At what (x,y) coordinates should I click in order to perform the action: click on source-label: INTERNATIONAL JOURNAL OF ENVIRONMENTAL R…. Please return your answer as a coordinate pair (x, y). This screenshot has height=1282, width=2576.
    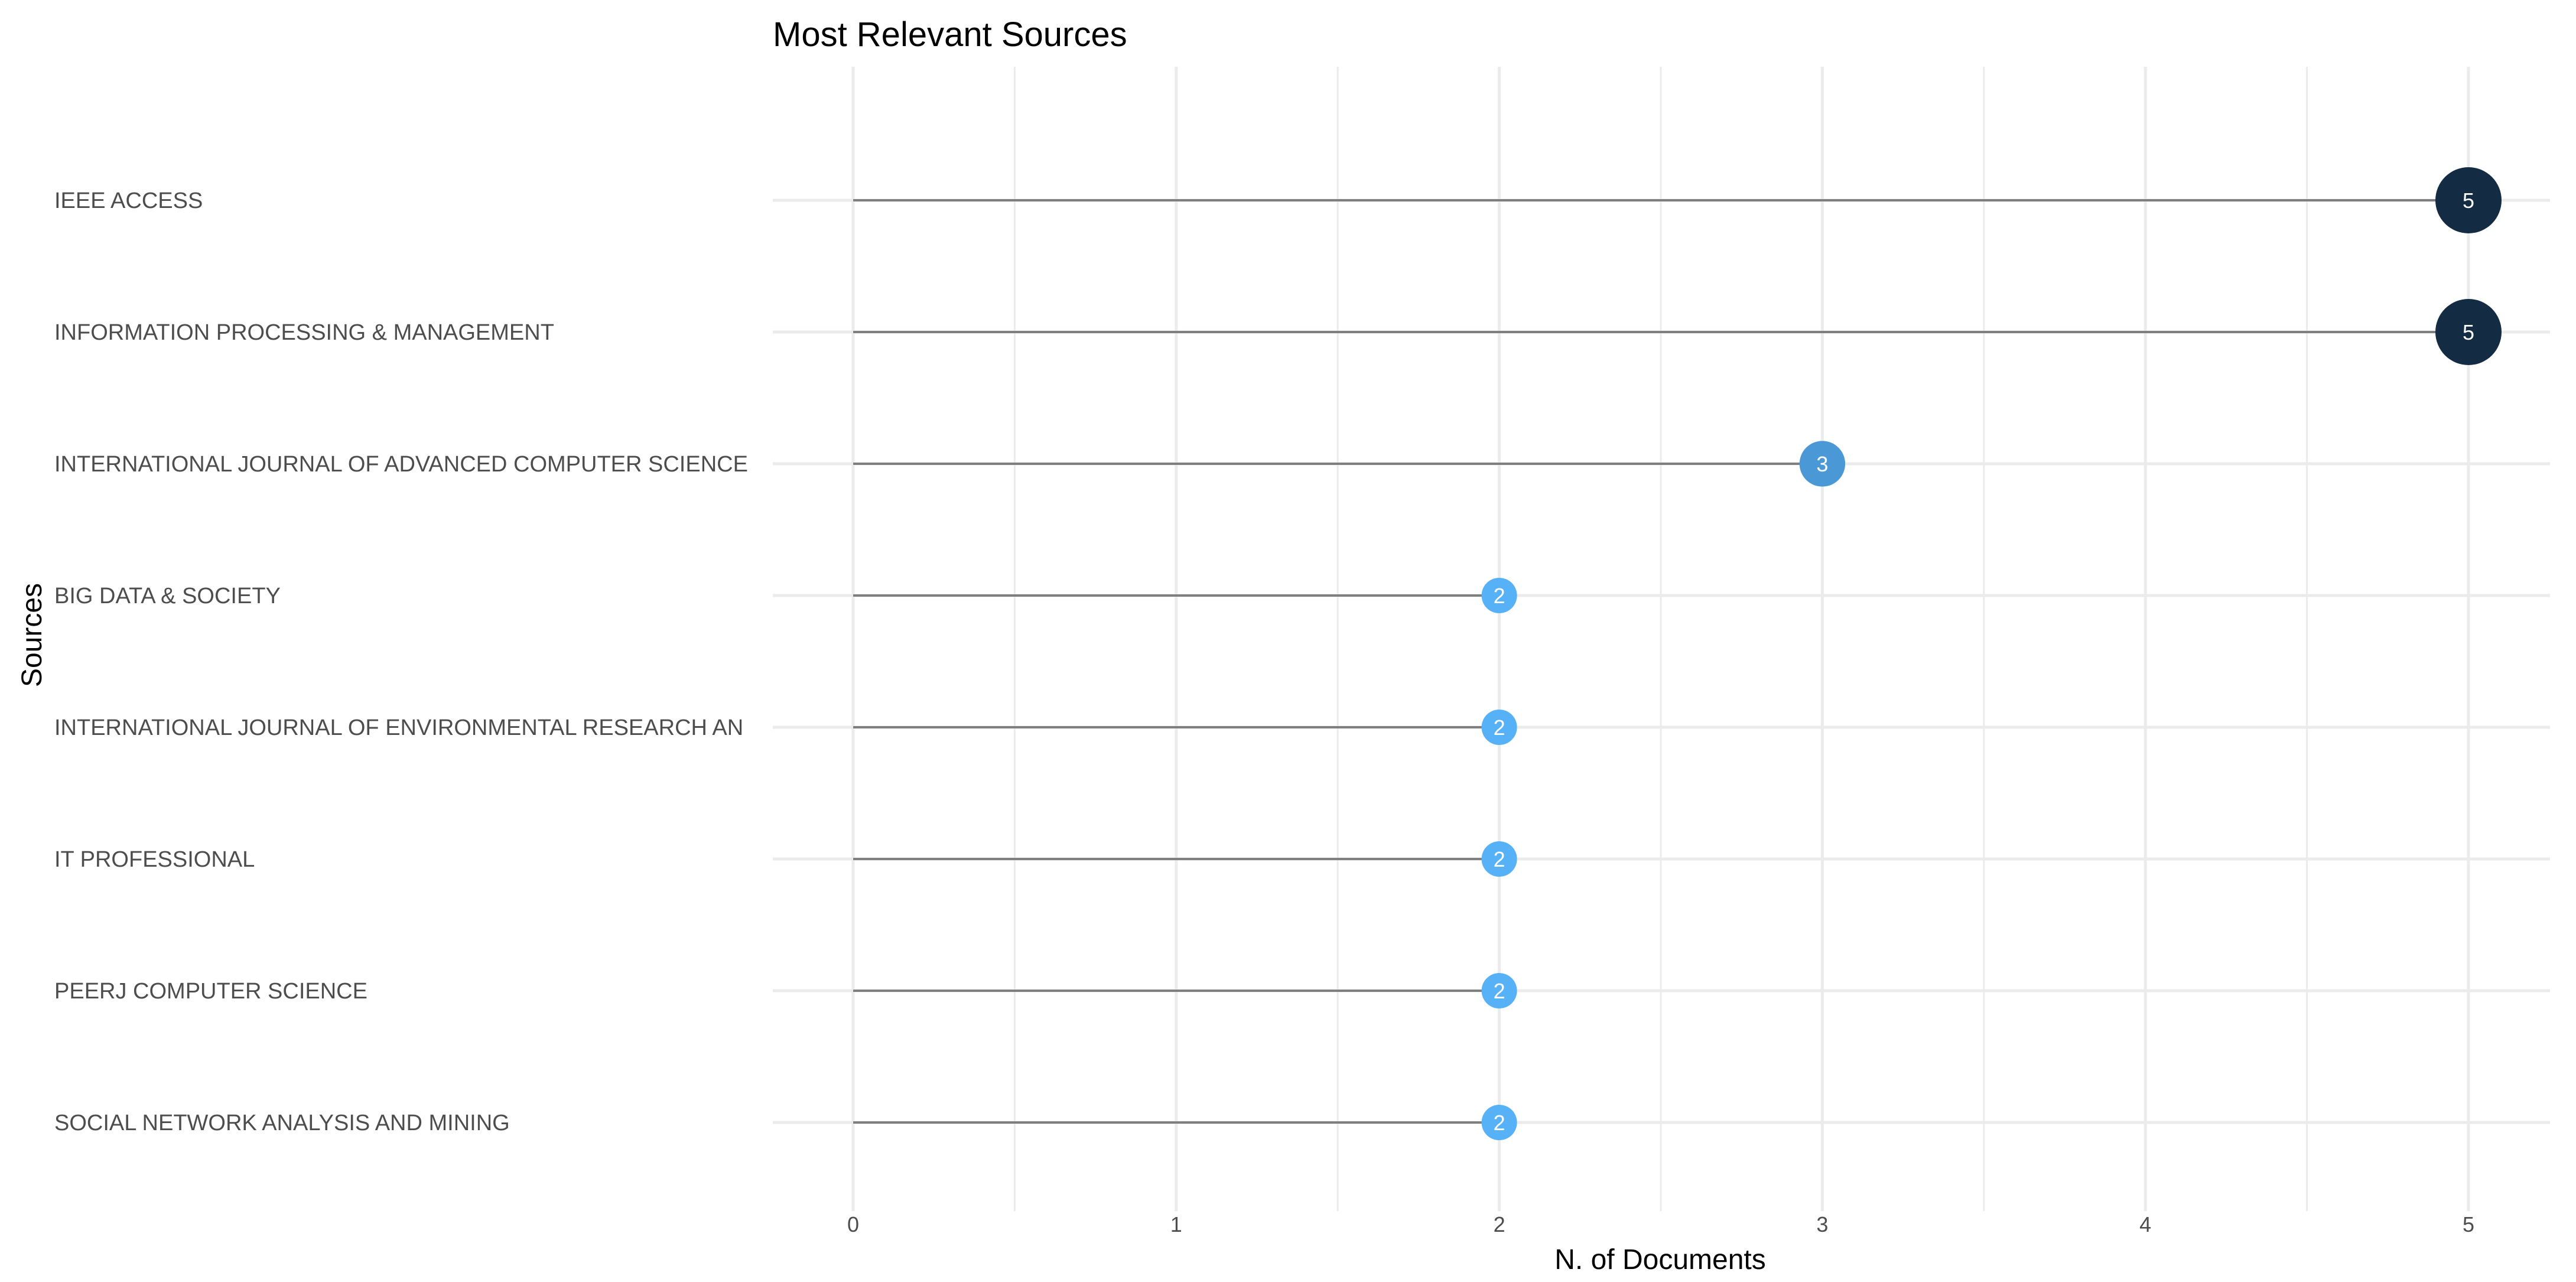
    Looking at the image, I should click on (398, 727).